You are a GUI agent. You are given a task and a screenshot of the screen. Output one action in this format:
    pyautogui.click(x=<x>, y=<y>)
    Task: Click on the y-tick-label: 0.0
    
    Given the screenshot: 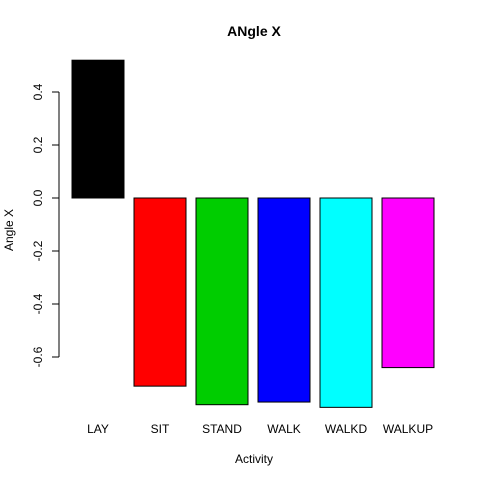 What is the action you would take?
    pyautogui.click(x=38, y=197)
    